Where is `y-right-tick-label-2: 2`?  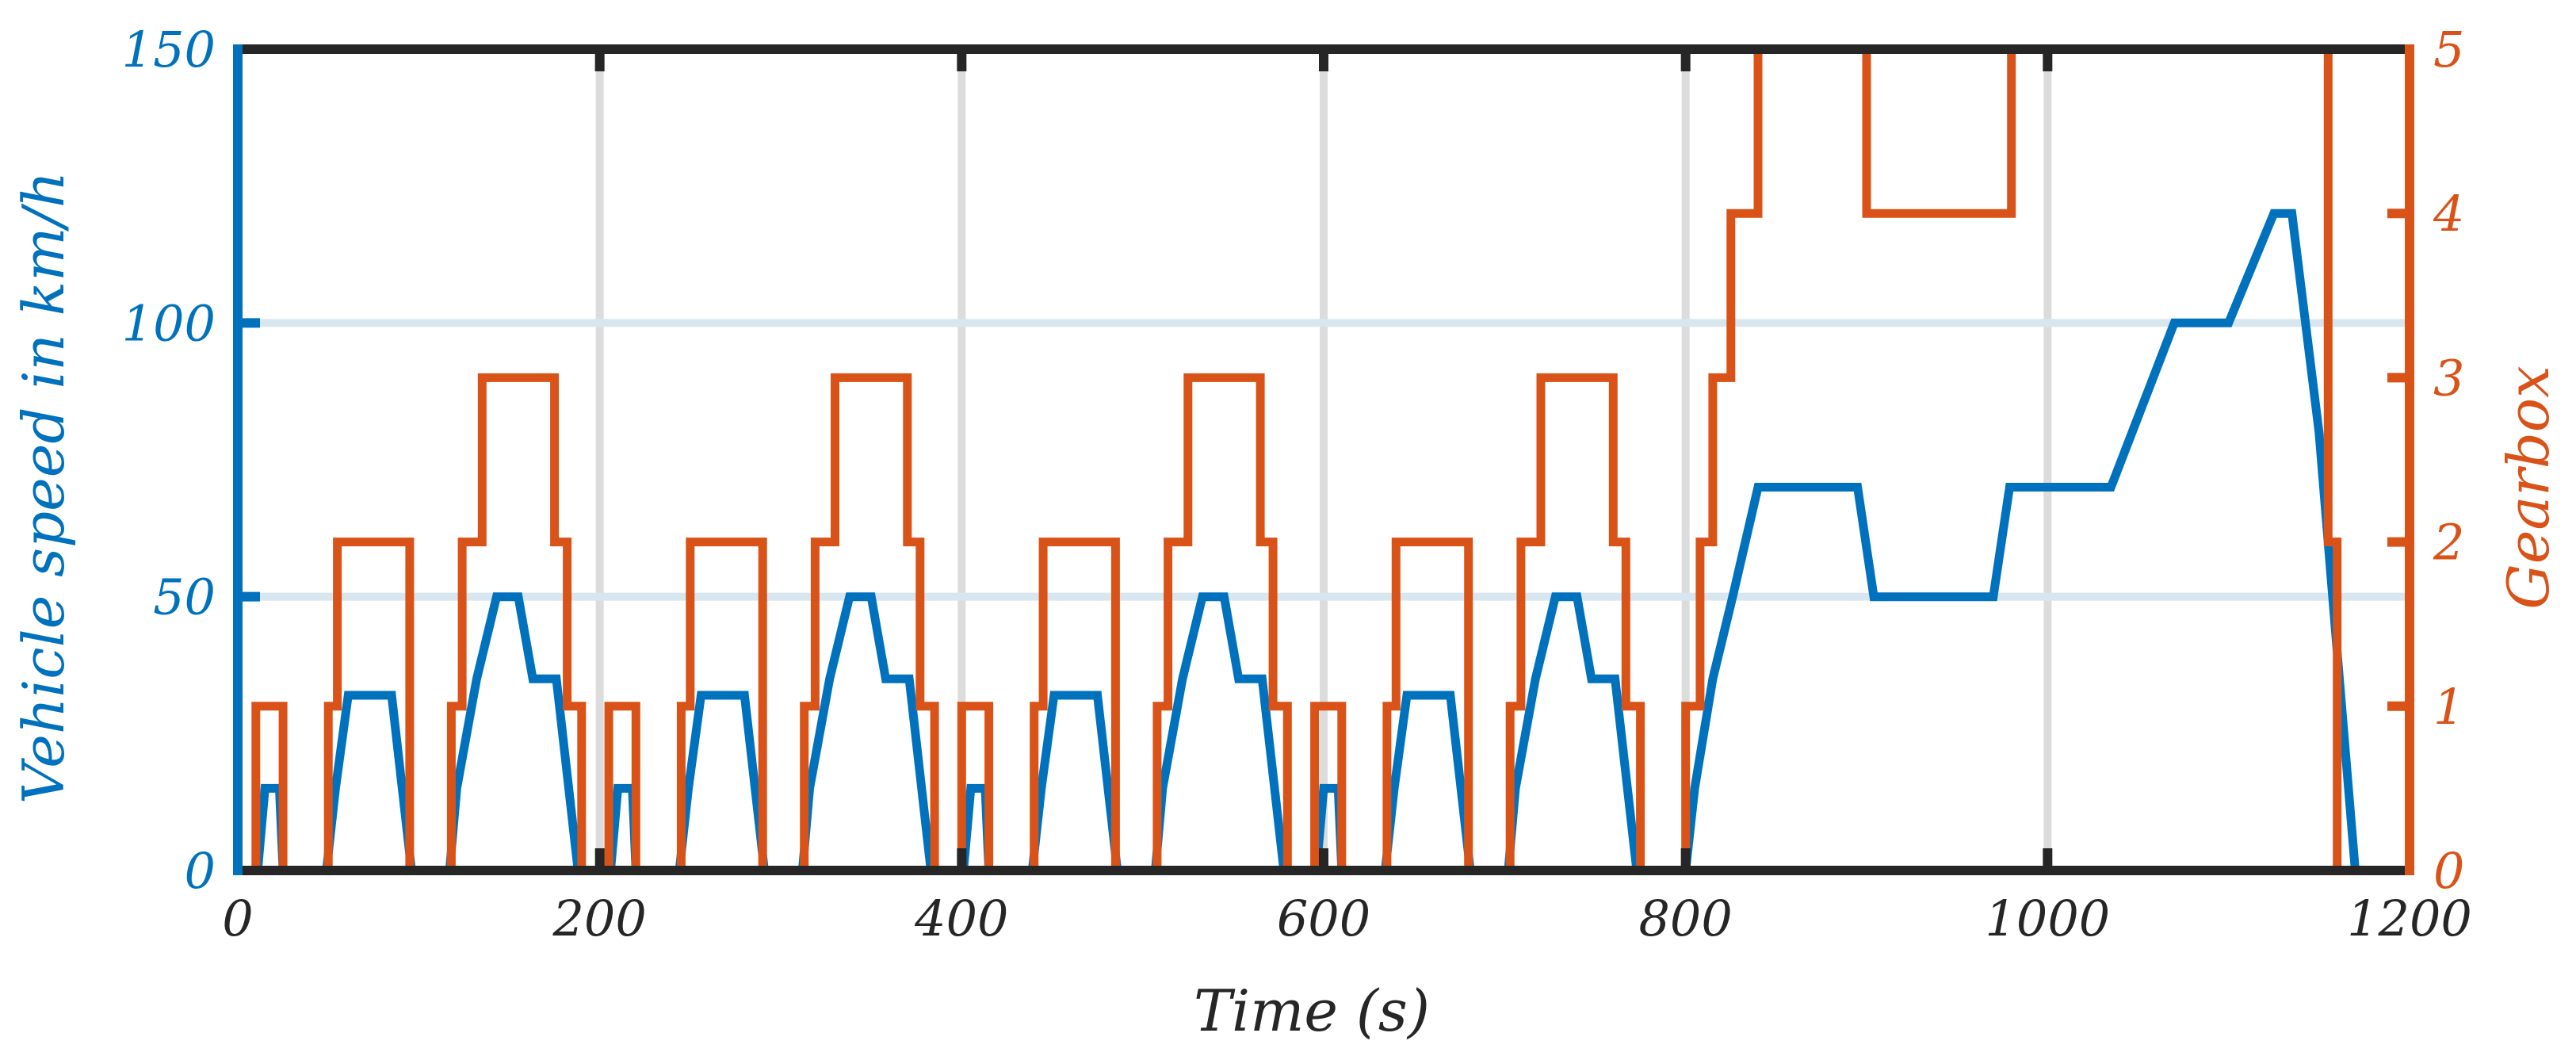
y-right-tick-label-2: 2 is located at coordinates (2448, 543).